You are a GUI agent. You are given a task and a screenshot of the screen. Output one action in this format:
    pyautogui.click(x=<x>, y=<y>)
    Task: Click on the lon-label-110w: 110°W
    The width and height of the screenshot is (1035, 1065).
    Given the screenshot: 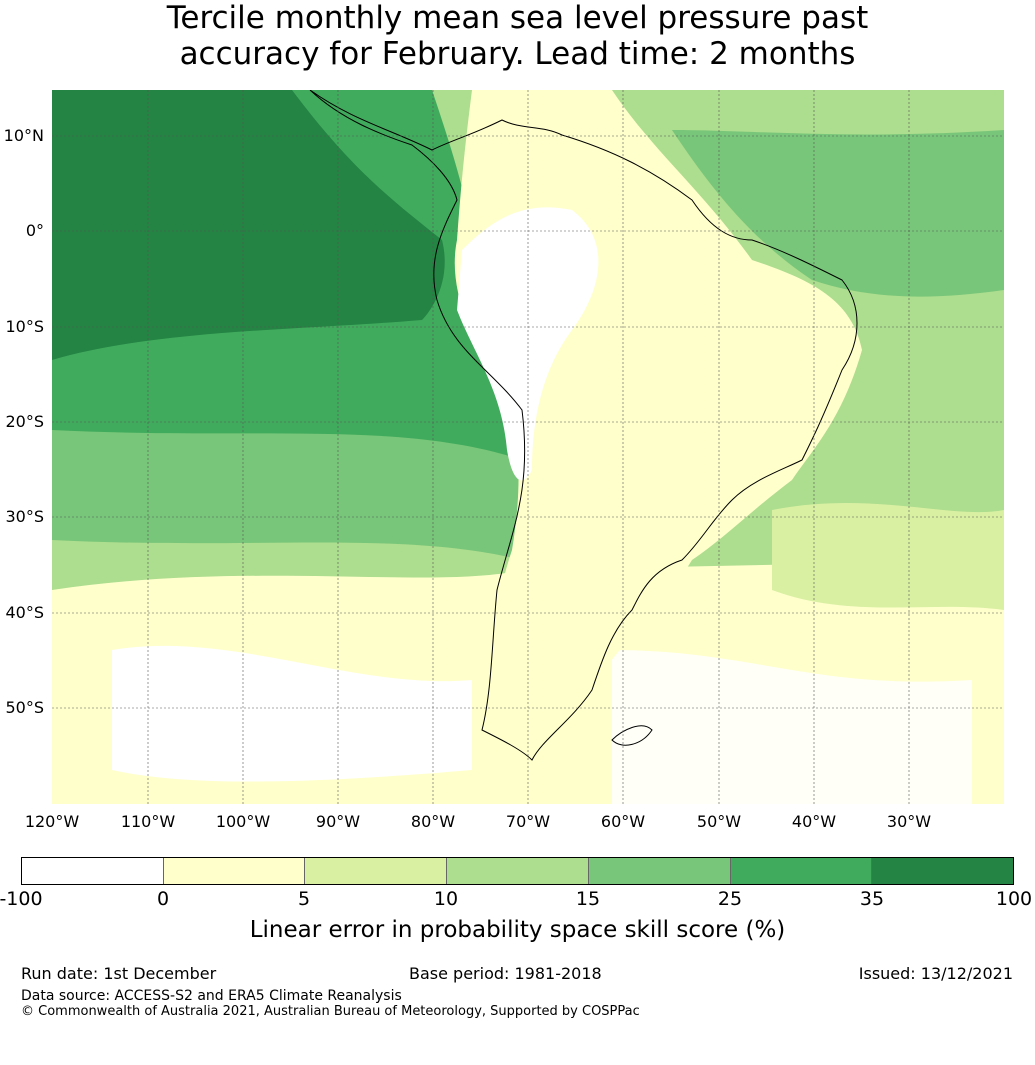 What is the action you would take?
    pyautogui.click(x=148, y=821)
    